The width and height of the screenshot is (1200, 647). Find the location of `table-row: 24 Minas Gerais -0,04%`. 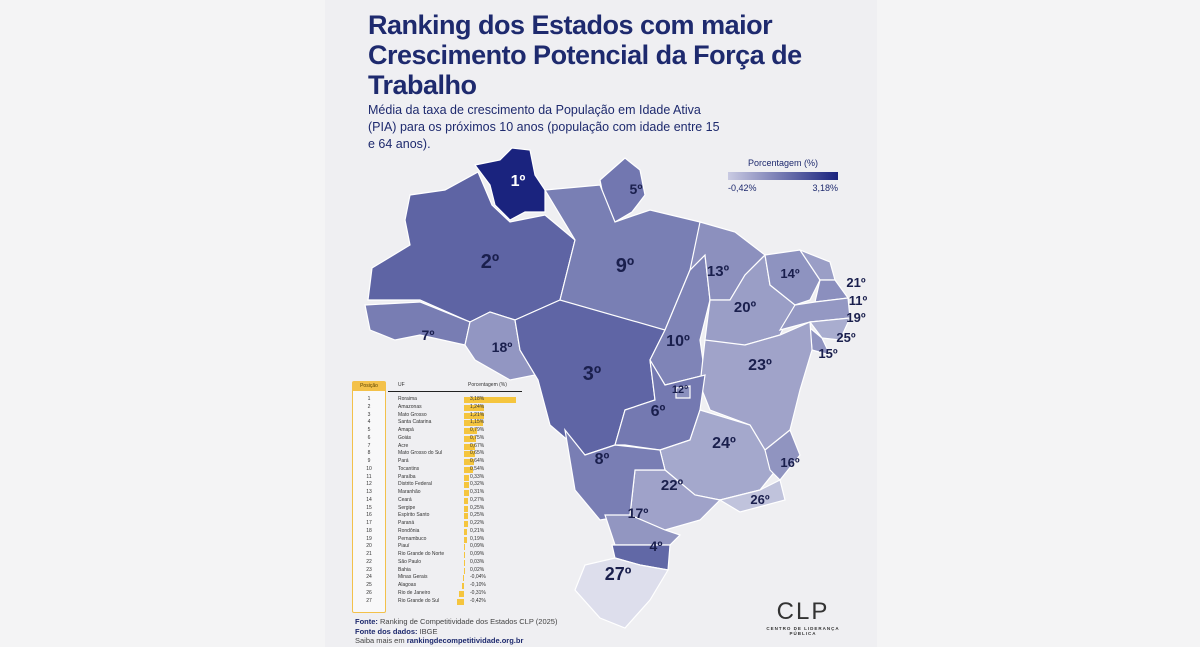

table-row: 24 Minas Gerais -0,04% is located at coordinates (437, 578).